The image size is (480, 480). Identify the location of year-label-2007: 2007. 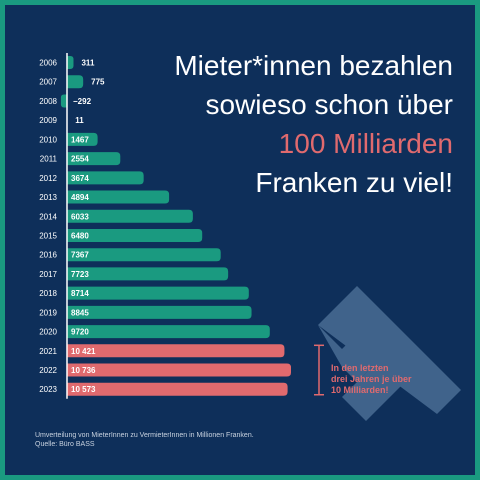
(48, 82).